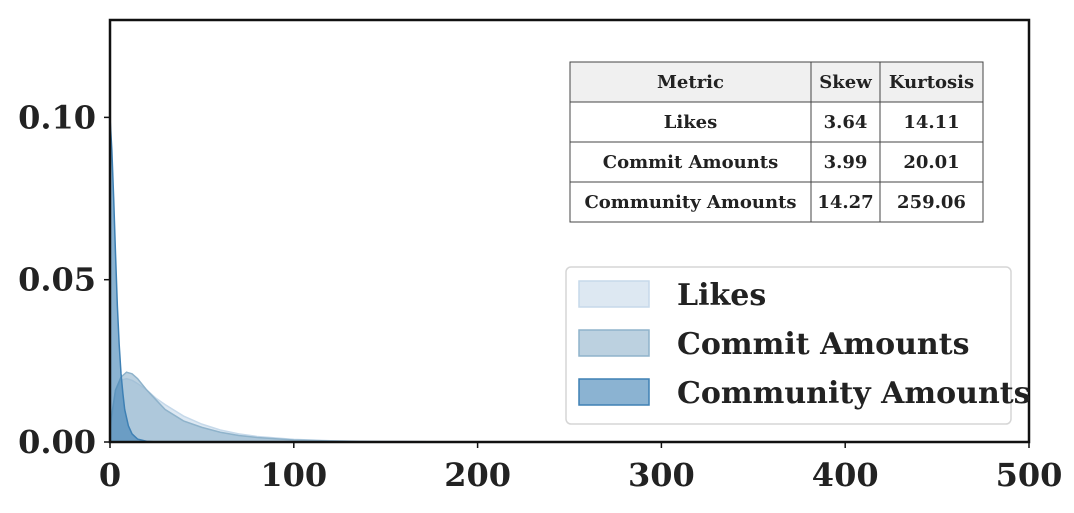 The width and height of the screenshot is (1074, 513). What do you see at coordinates (293, 475) in the screenshot?
I see `x-tick-label: 100` at bounding box center [293, 475].